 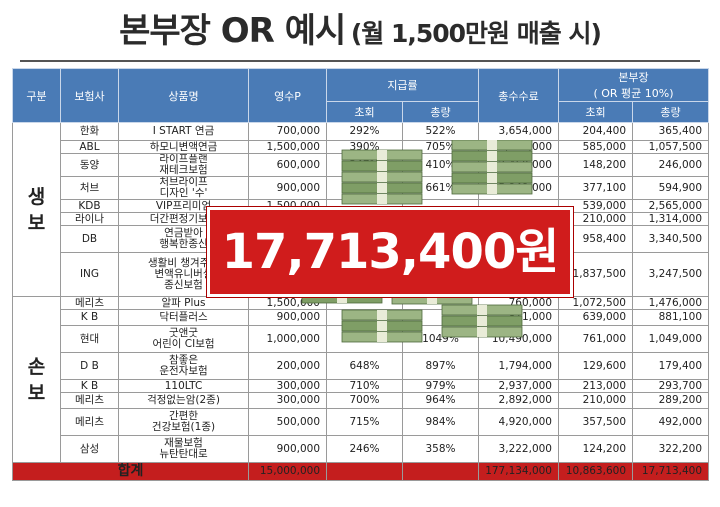 I want to click on total-manager-total: 17,713,400, so click(x=670, y=471).